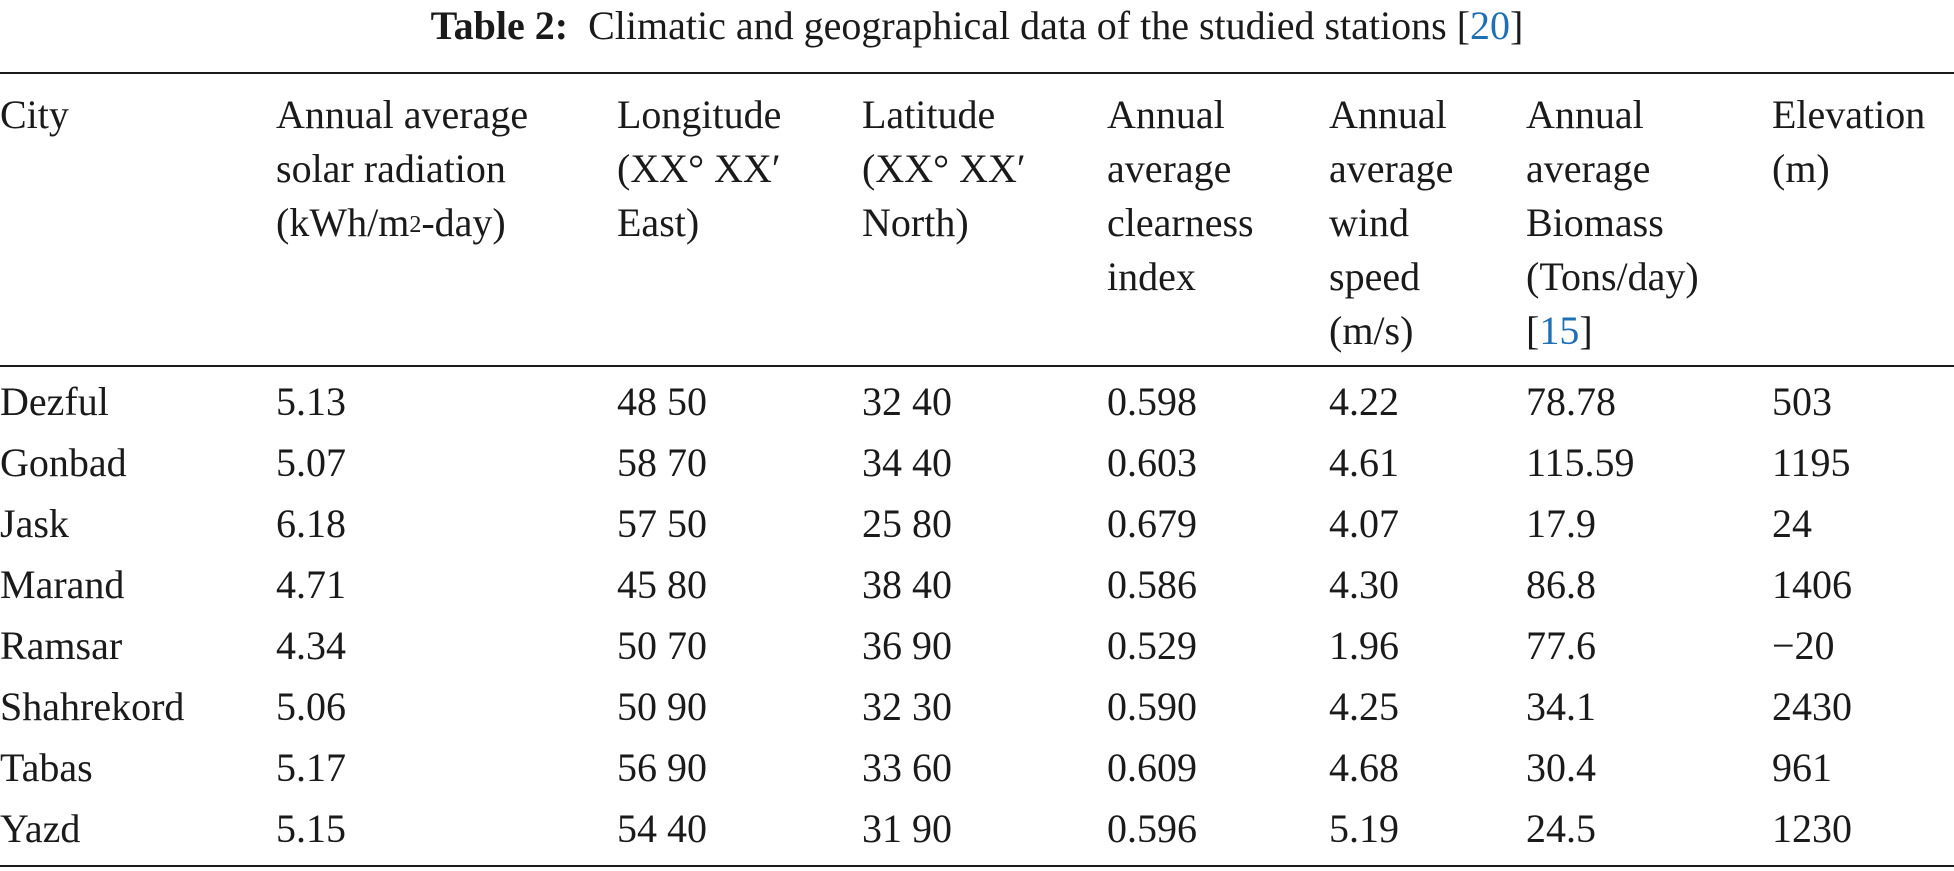 This screenshot has width=1954, height=871. I want to click on table-row: Yazd 5.15 54 40 31 90 0.596 5.19 24.5 1230, so click(977, 828).